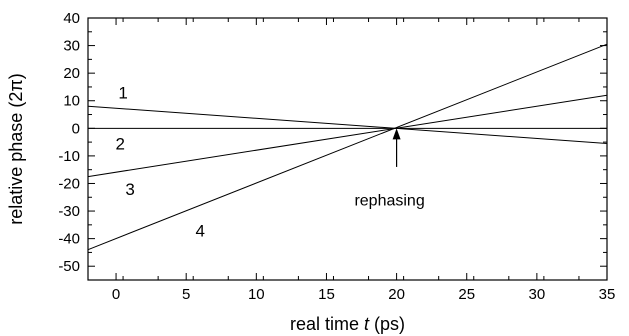 This screenshot has height=336, width=629. Describe the element at coordinates (71, 18) in the screenshot. I see `y-tick-label: 40` at that location.